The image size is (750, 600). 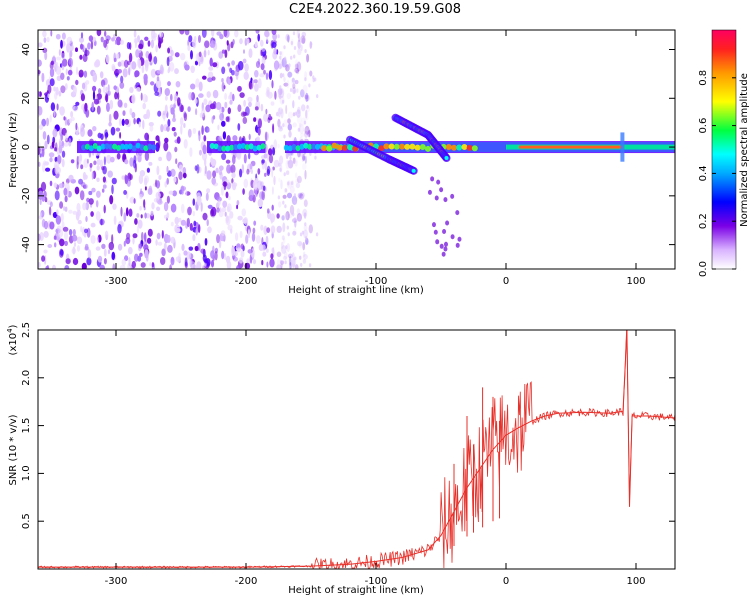 What do you see at coordinates (12, 339) in the screenshot?
I see `svg-text: (x104)` at bounding box center [12, 339].